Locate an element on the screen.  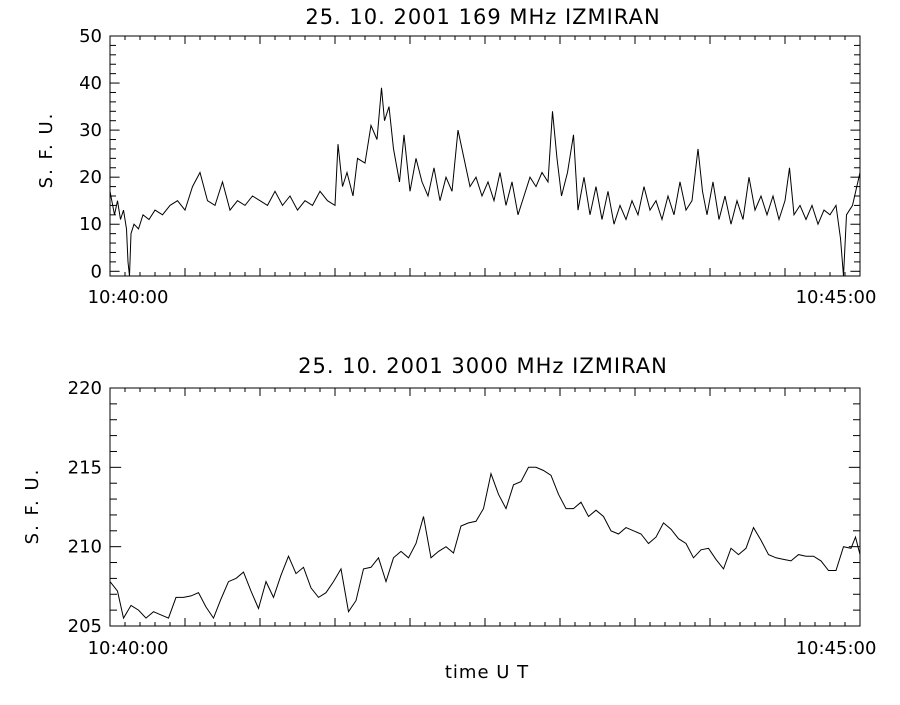
y-tick-label: 30 is located at coordinates (90, 130).